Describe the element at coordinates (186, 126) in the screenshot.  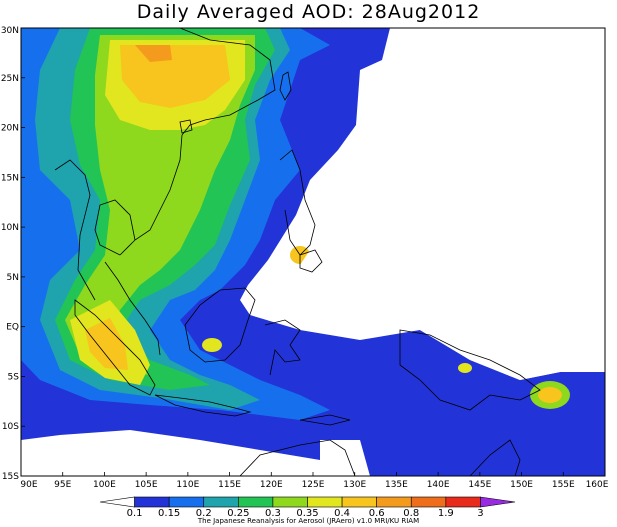
I see `coast-hainan` at that location.